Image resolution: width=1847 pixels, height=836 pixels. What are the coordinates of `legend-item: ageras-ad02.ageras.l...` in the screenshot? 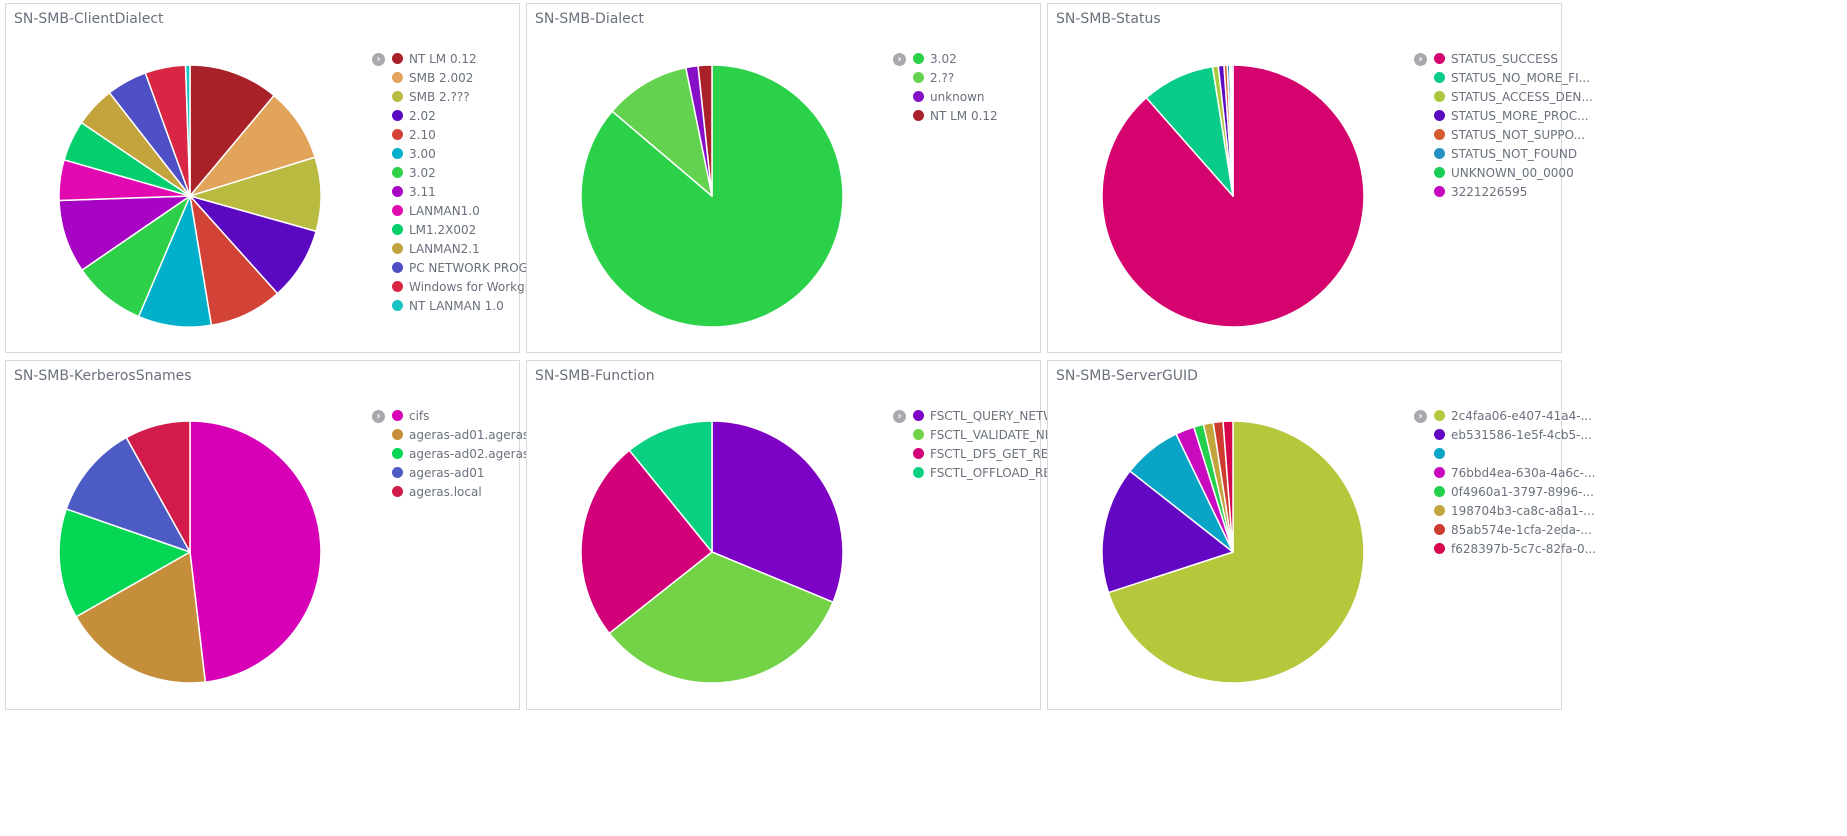 It's located at (470, 453).